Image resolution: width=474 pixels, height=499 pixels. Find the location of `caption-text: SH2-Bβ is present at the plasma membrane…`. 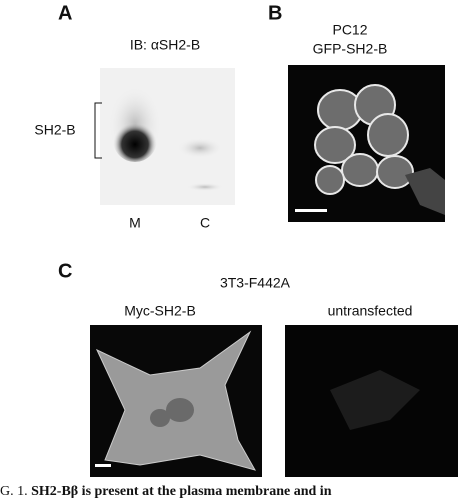

caption-text: SH2-Bβ is present at the plasma membrane… is located at coordinates (181, 491).